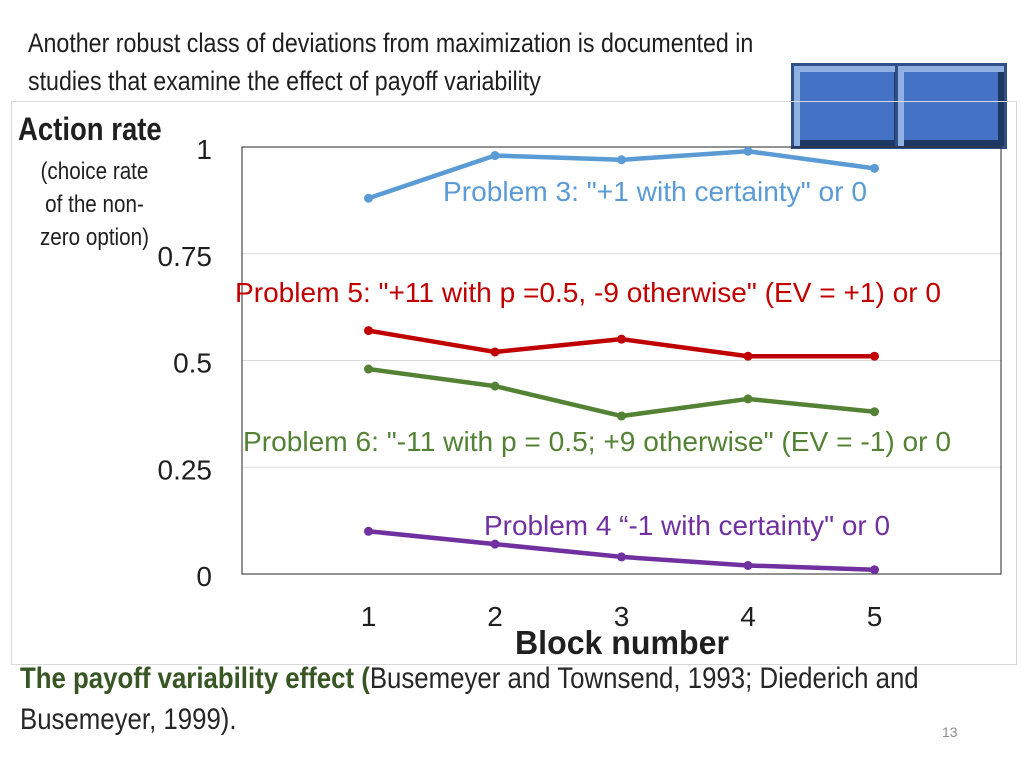 This screenshot has width=1024, height=768. Describe the element at coordinates (204, 149) in the screenshot. I see `y-tick-label: 1` at that location.